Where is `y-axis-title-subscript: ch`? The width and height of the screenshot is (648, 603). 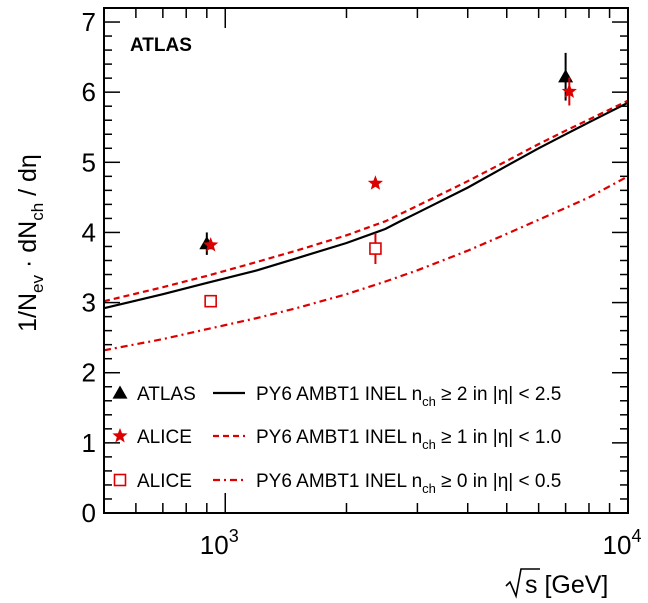
y-axis-title-subscript: ch is located at coordinates (37, 212).